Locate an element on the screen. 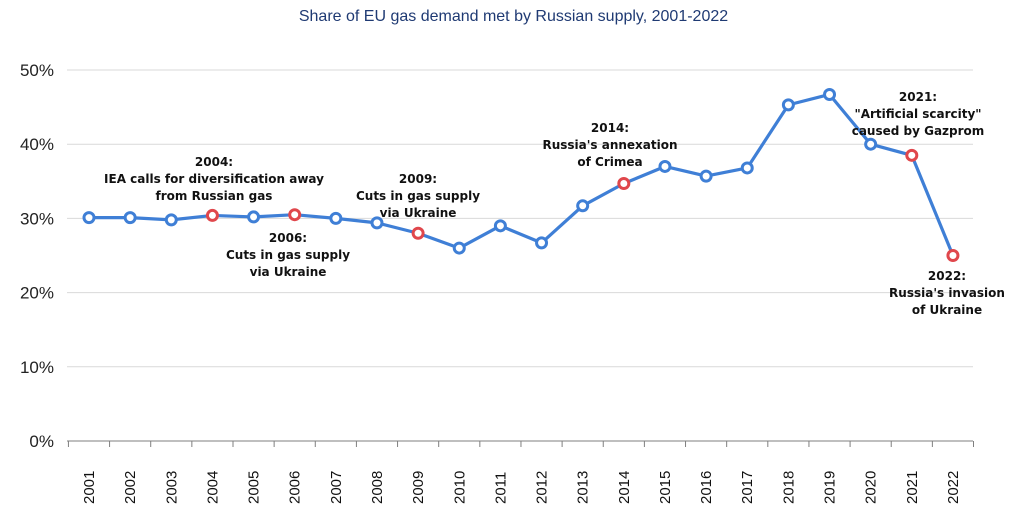  y-tick-label: 20% is located at coordinates (37, 293).